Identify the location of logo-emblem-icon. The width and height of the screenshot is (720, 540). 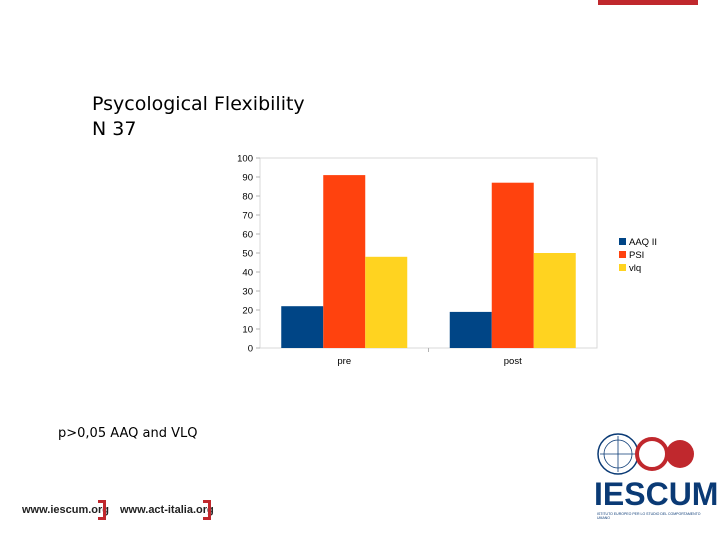
(645, 454).